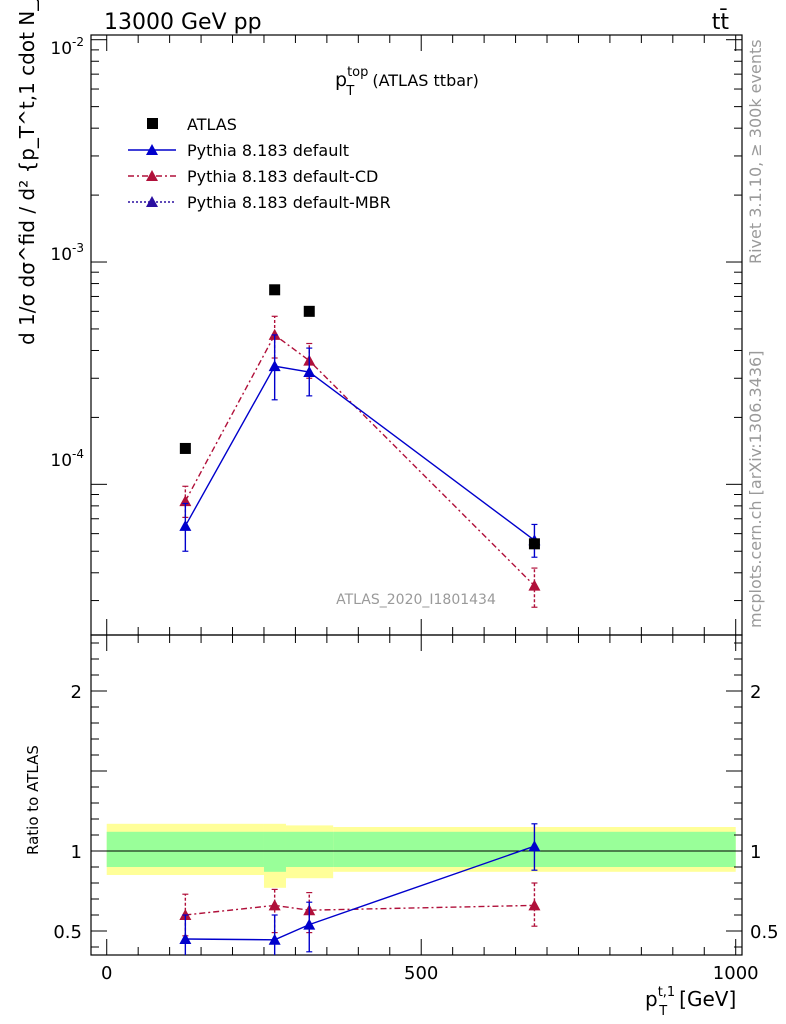 The width and height of the screenshot is (786, 1024). Describe the element at coordinates (282, 176) in the screenshot. I see `legend-cd-label: Pythia 8.183 default-CD` at that location.